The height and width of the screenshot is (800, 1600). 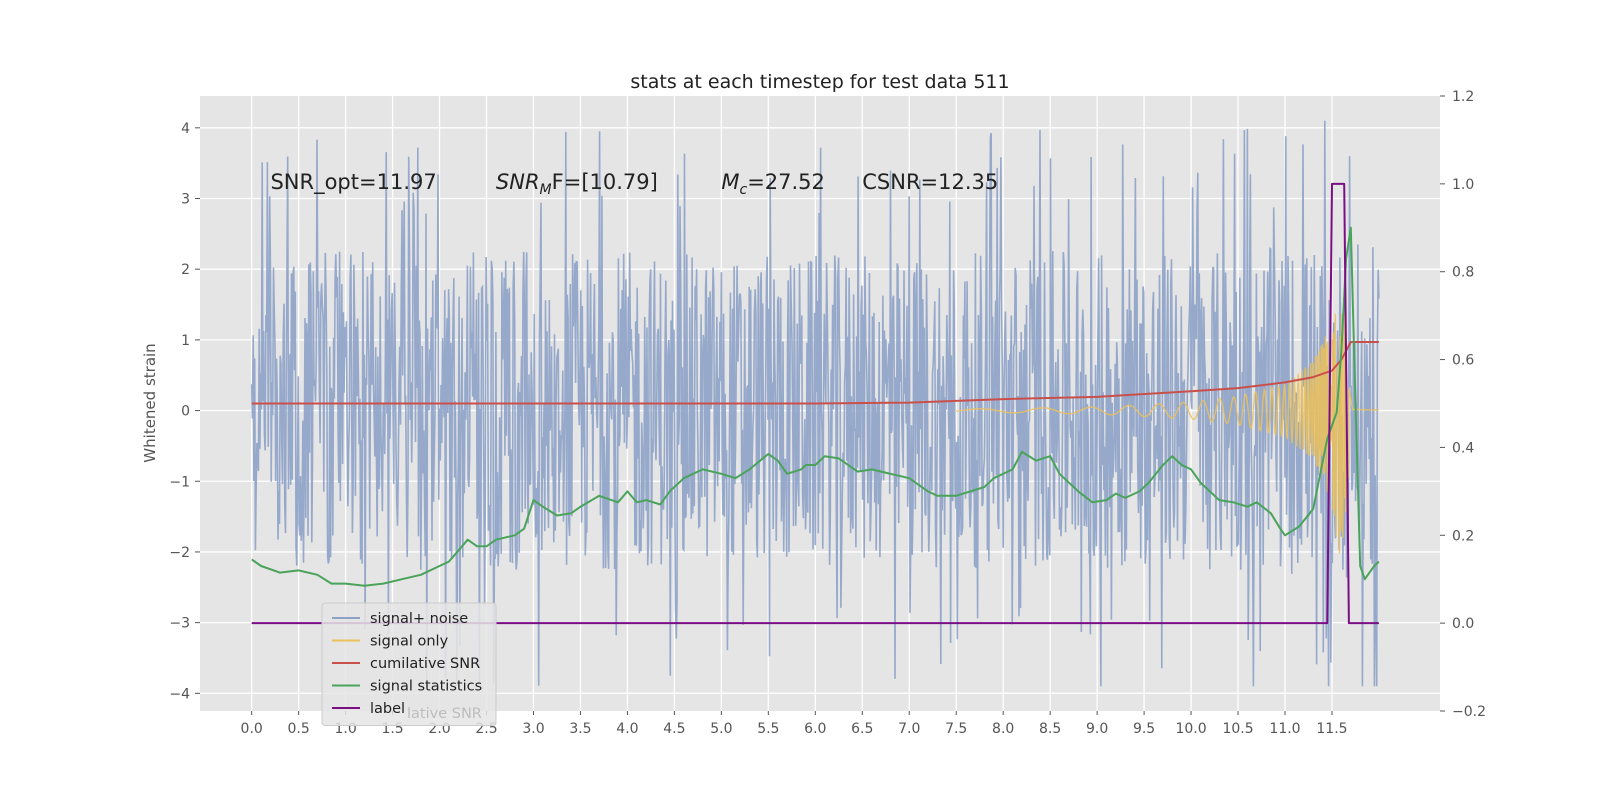 What do you see at coordinates (1190, 729) in the screenshot?
I see `x-tick-label: 10.0` at bounding box center [1190, 729].